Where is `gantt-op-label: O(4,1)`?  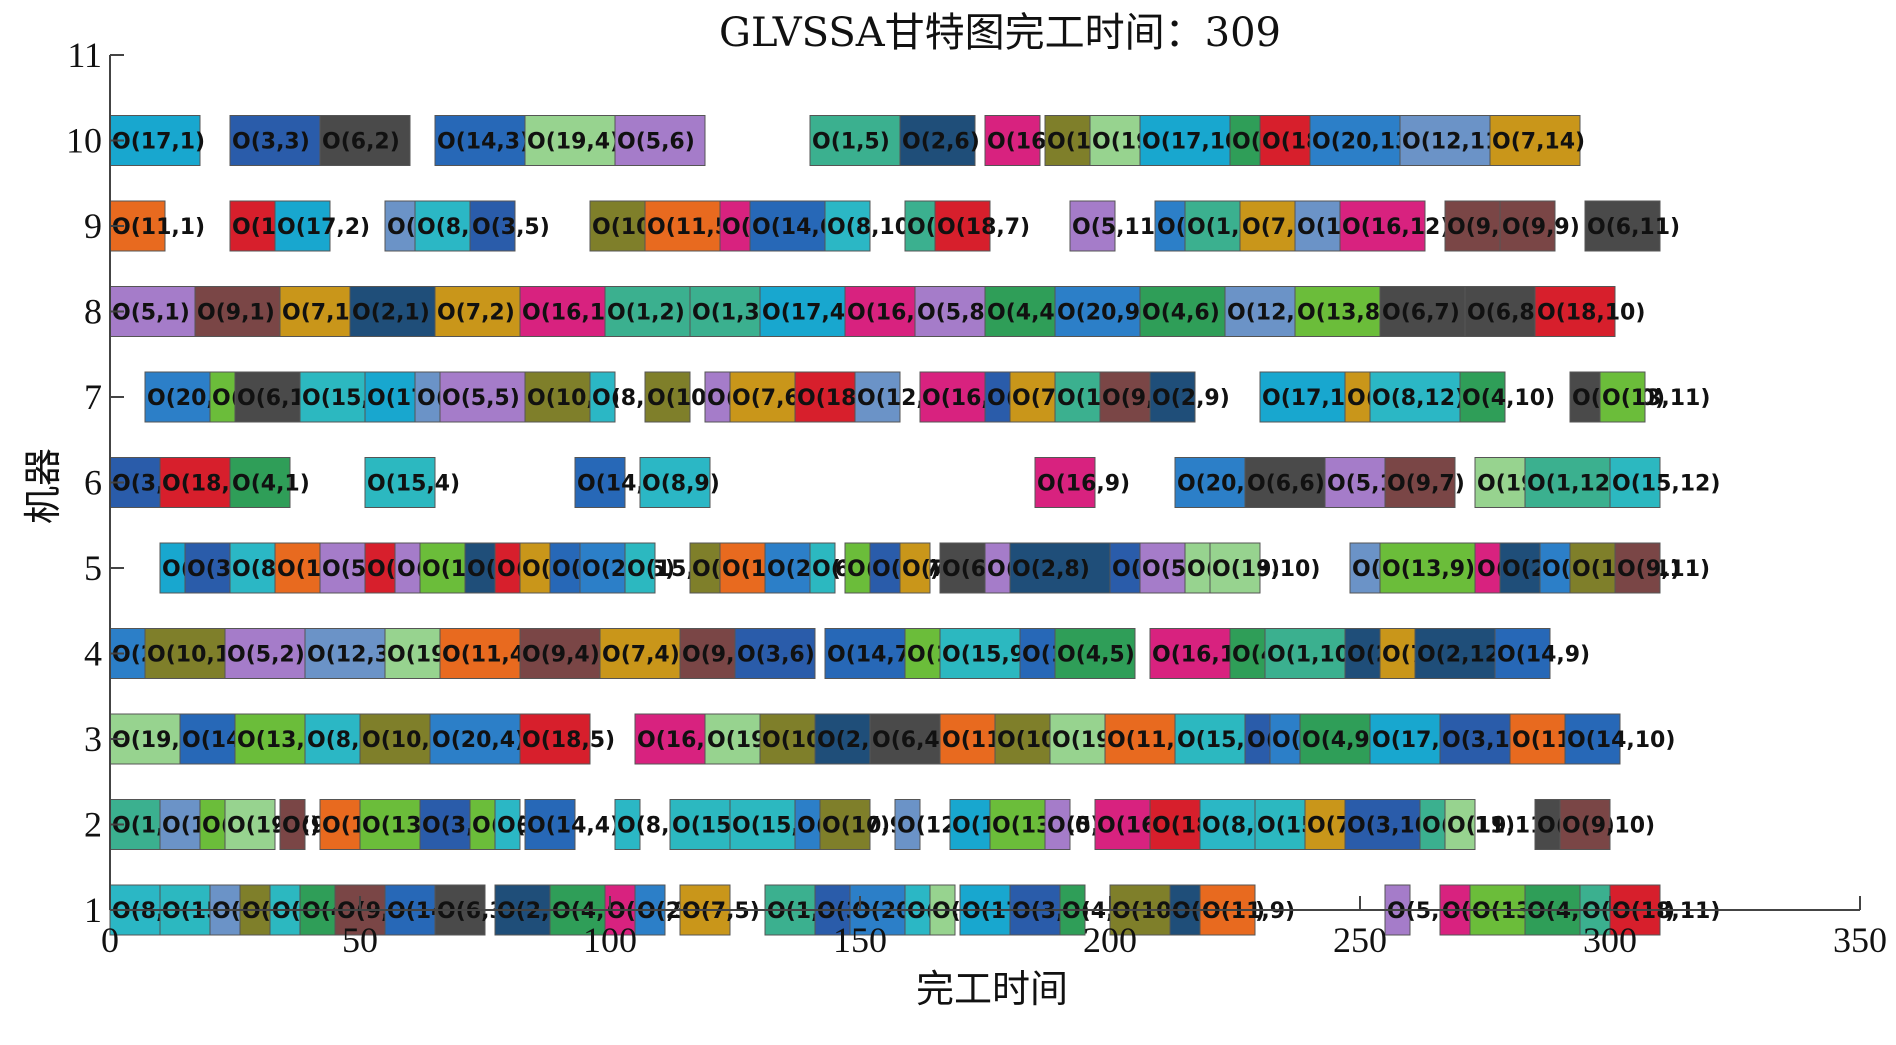 gantt-op-label: O(4,1) is located at coordinates (271, 484).